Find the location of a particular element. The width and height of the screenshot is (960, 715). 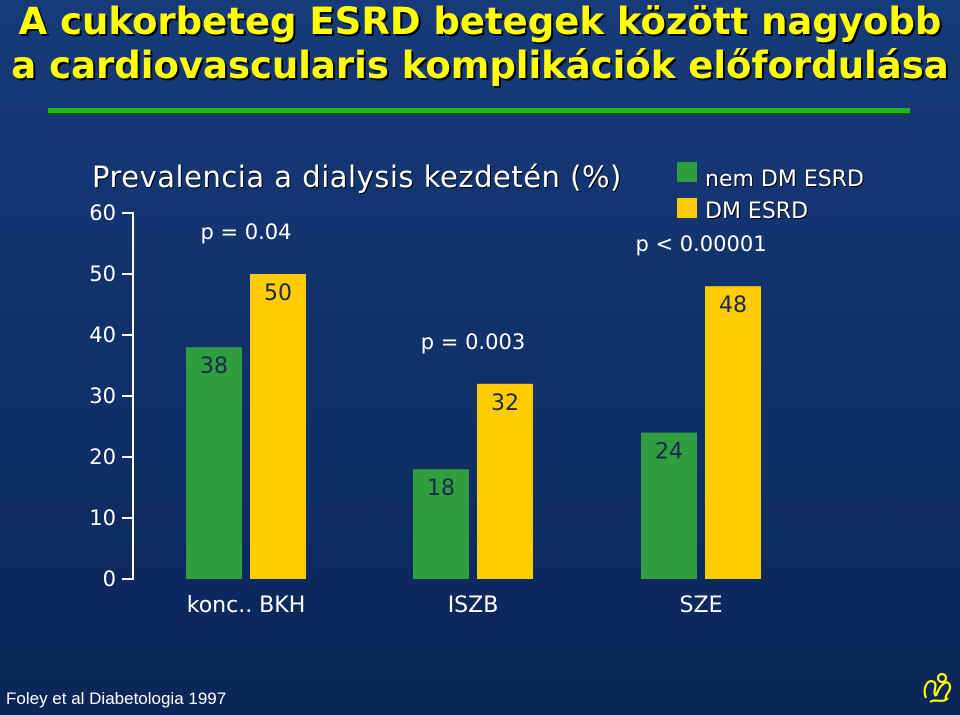

logo-icon is located at coordinates (937, 687).